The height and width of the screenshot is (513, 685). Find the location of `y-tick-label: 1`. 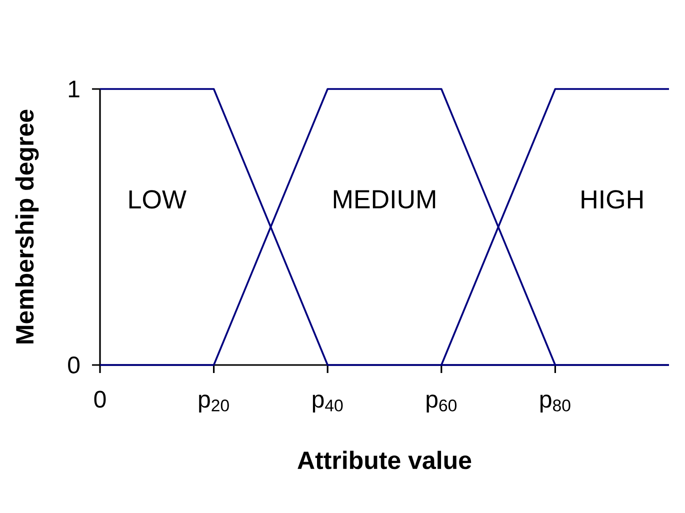

y-tick-label: 1 is located at coordinates (74, 89).